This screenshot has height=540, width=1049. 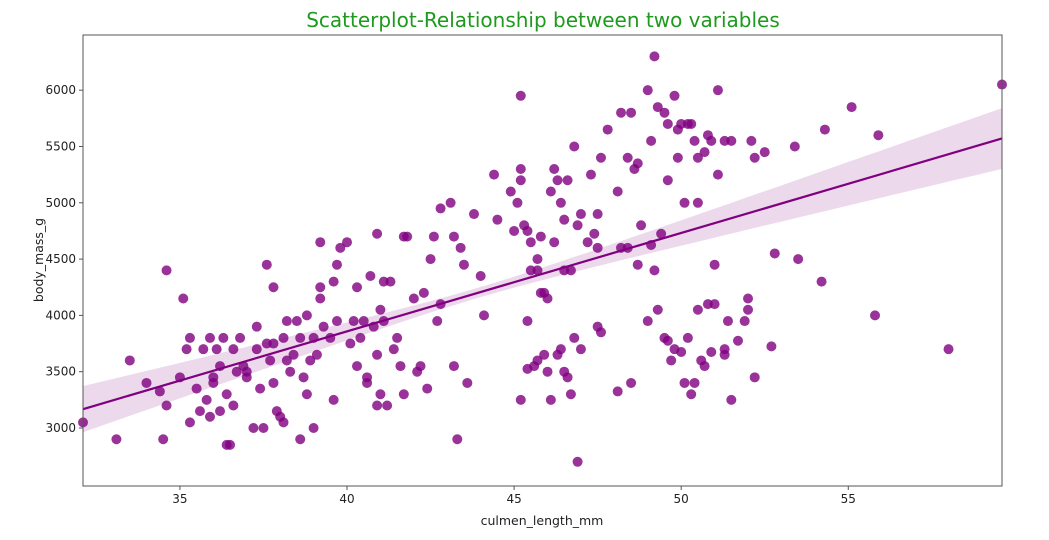 What do you see at coordinates (346, 499) in the screenshot?
I see `x-tick-label: 40` at bounding box center [346, 499].